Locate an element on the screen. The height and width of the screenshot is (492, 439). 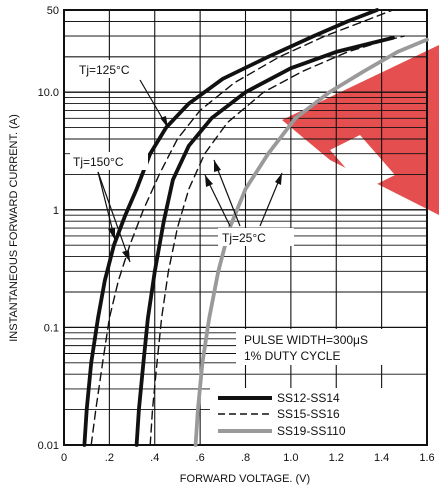
x-axis-label: FORWARD VOLTAGE. (V) is located at coordinates (245, 479).